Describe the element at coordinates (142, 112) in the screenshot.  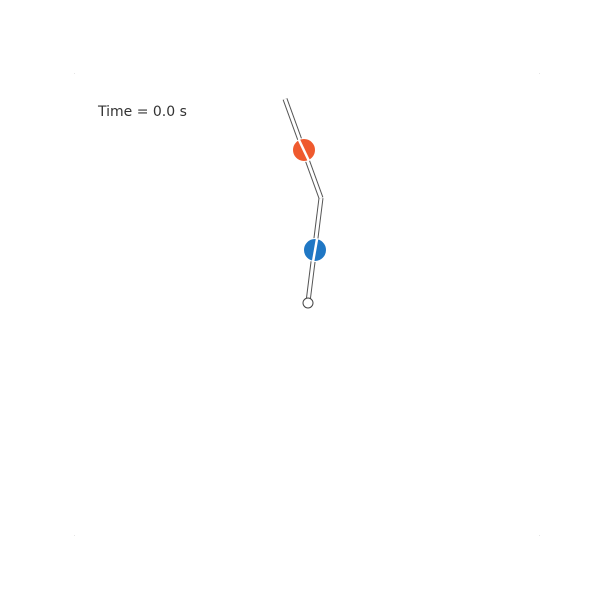
I see `time-readout: Time = 0.0 s` at that location.